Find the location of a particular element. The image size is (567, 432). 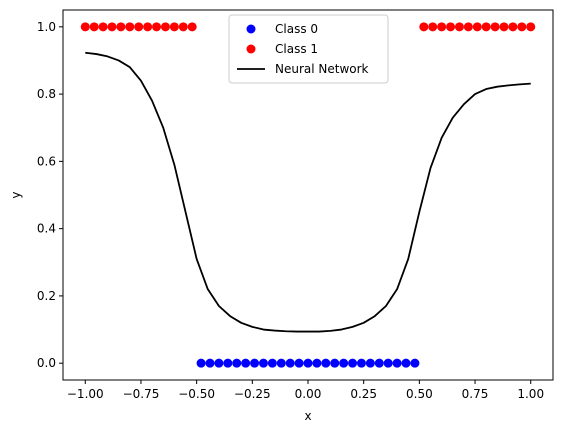

y-tick-label: 0.8 is located at coordinates (46, 94).